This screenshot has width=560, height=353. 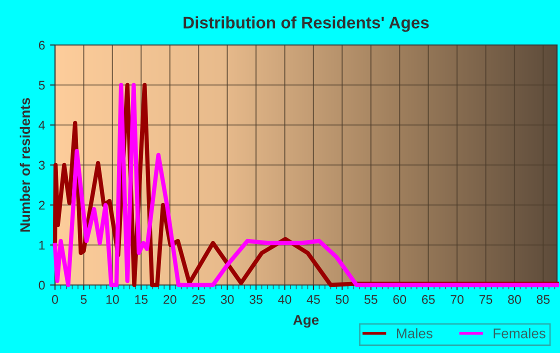 What do you see at coordinates (227, 299) in the screenshot?
I see `x-tick-label: 30` at bounding box center [227, 299].